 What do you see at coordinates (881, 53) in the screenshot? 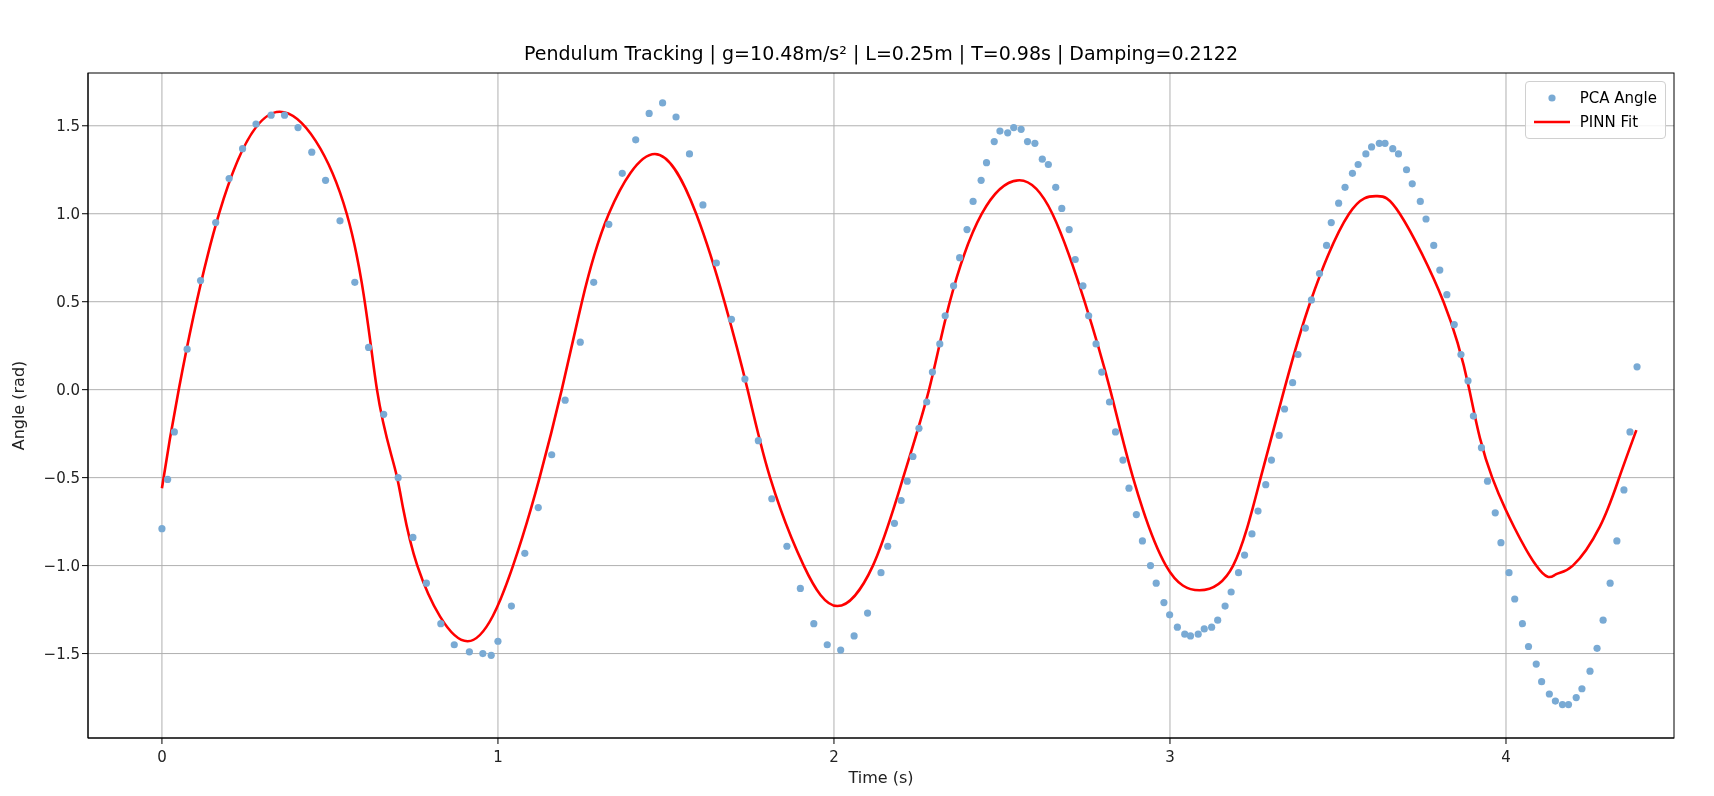
I see `chart-title: Pendulum Tracking | g=10.48m/s² | L=0.25m | T=0.98s | Damping=0.2122` at bounding box center [881, 53].